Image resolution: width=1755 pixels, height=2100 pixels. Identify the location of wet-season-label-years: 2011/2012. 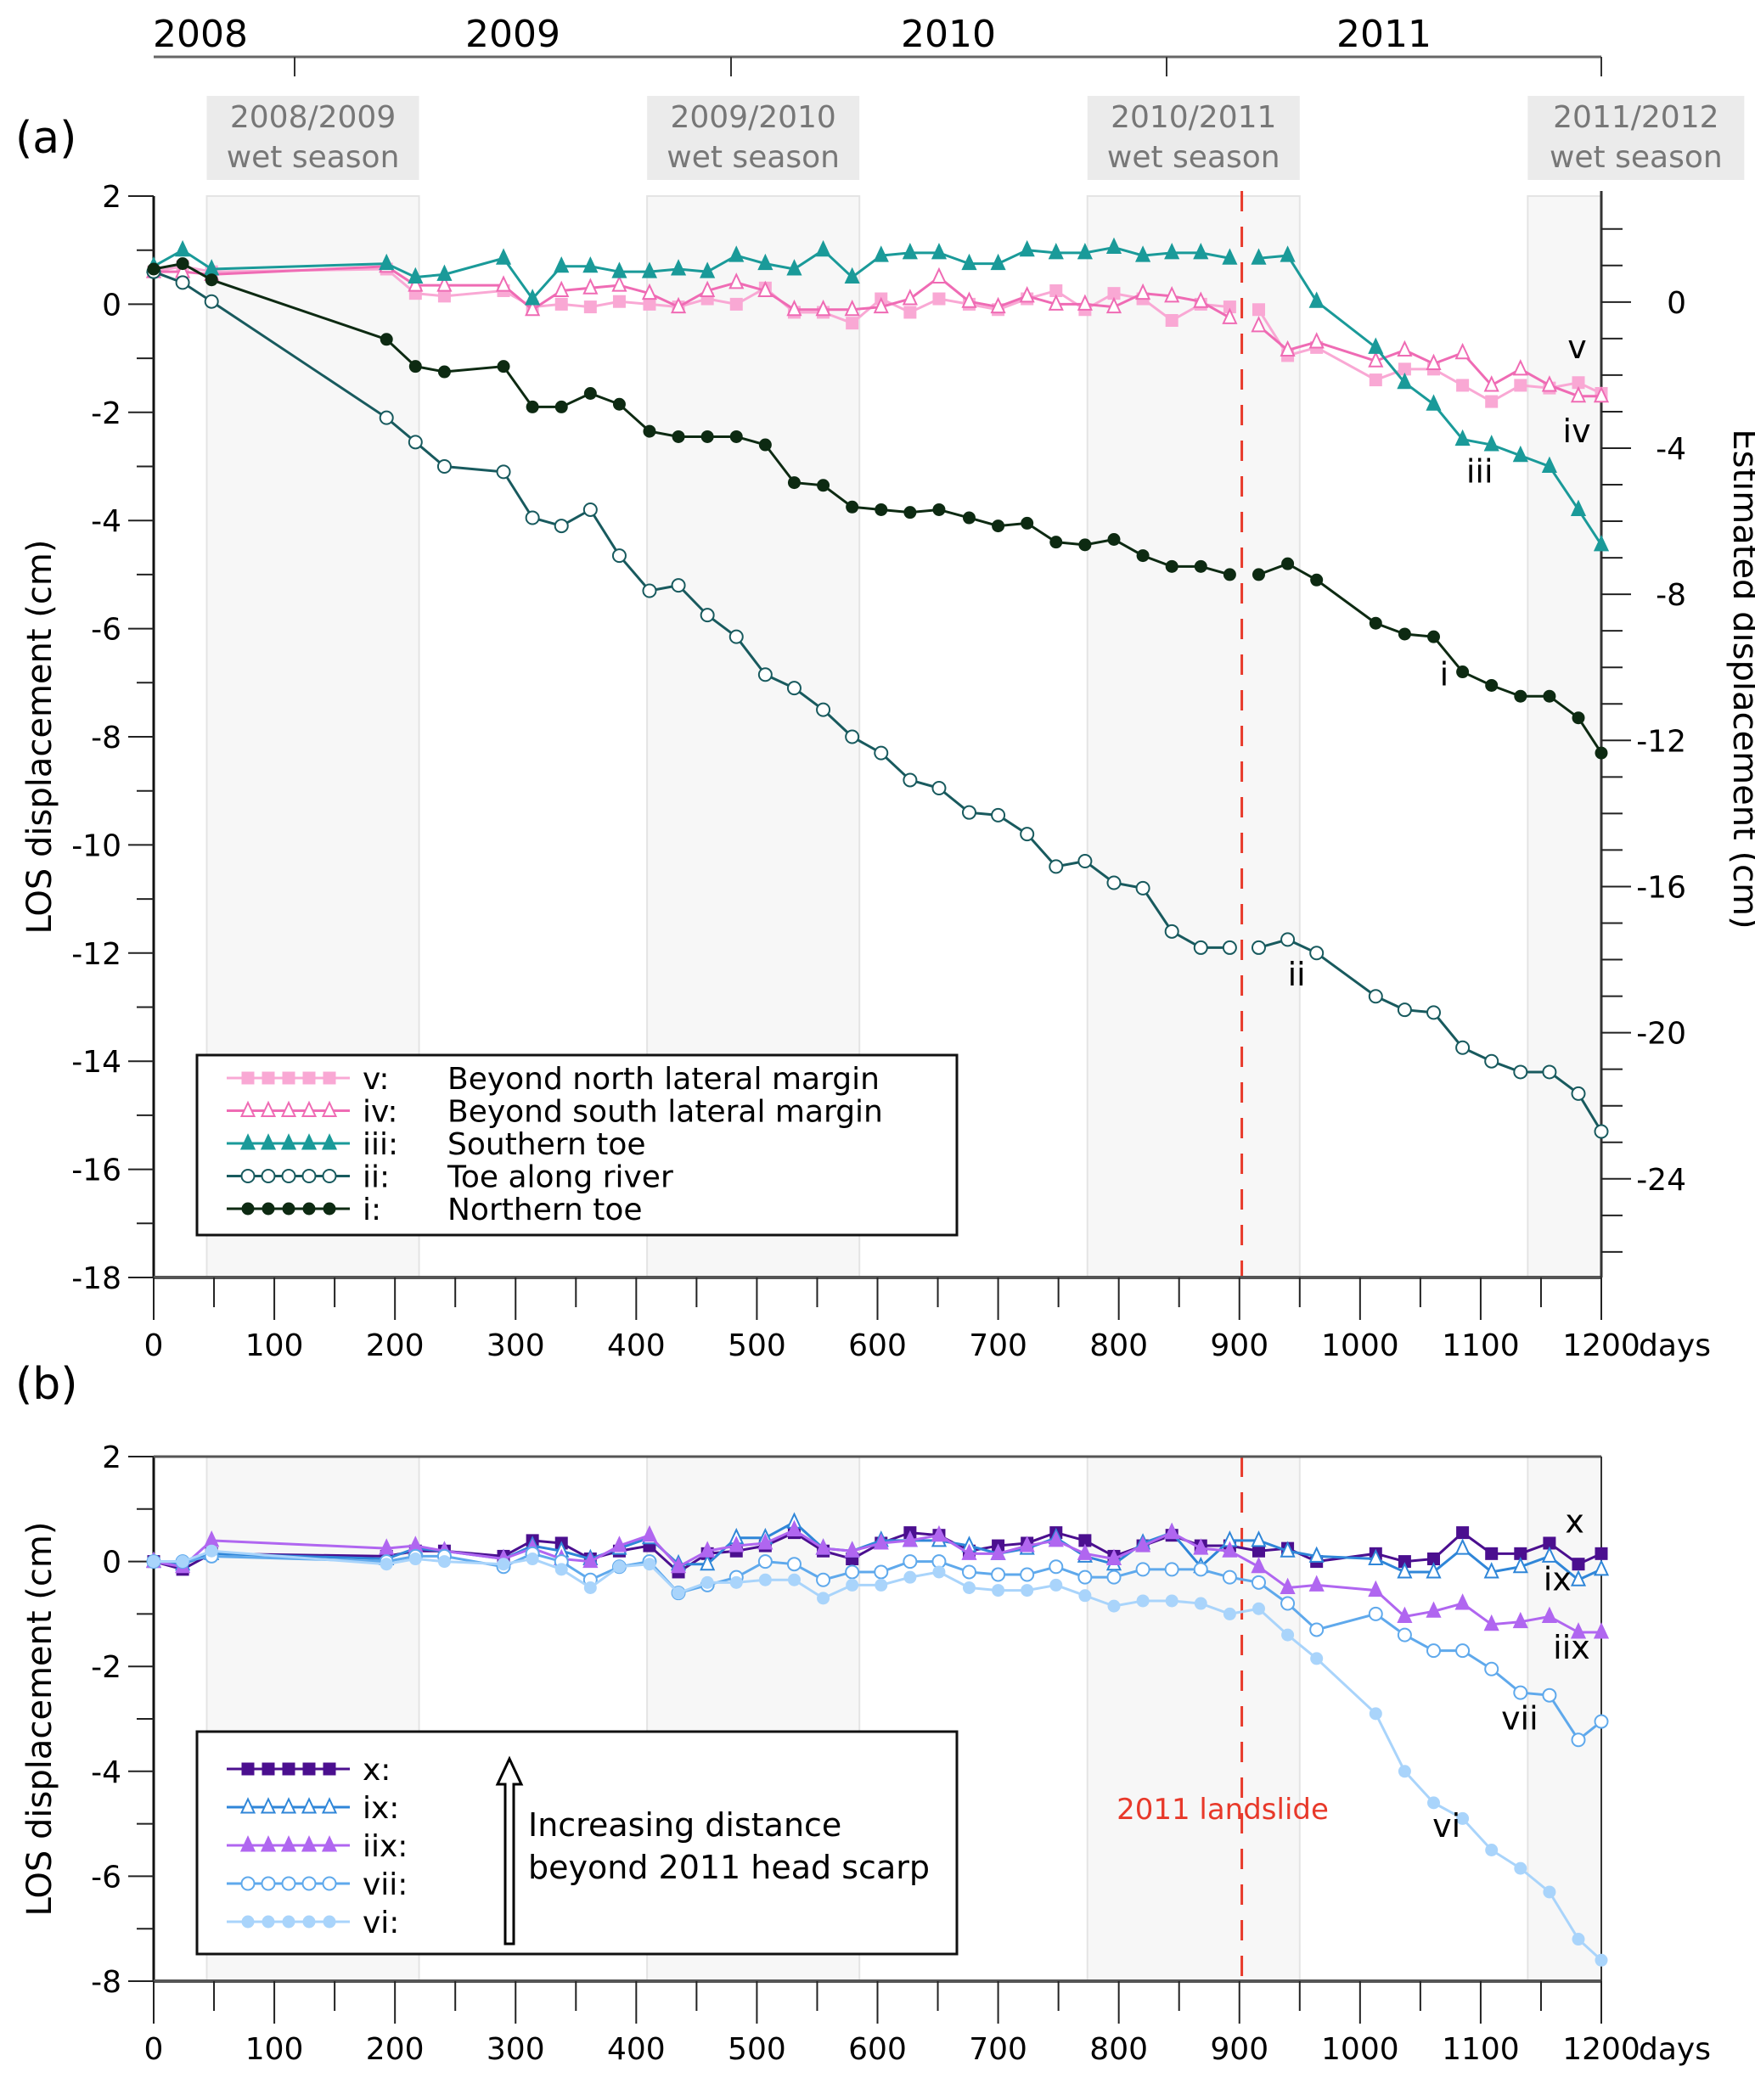
(1636, 117).